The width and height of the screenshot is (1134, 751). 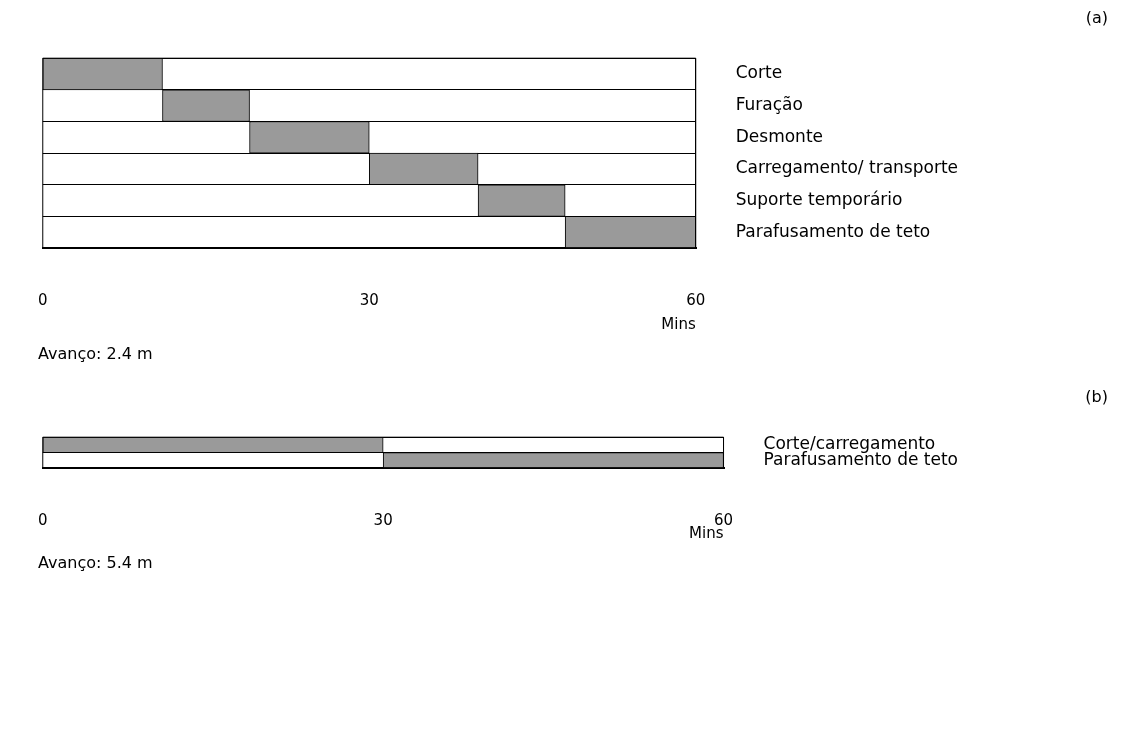 I want to click on text: Avanço: 2.4 m, so click(x=96, y=353).